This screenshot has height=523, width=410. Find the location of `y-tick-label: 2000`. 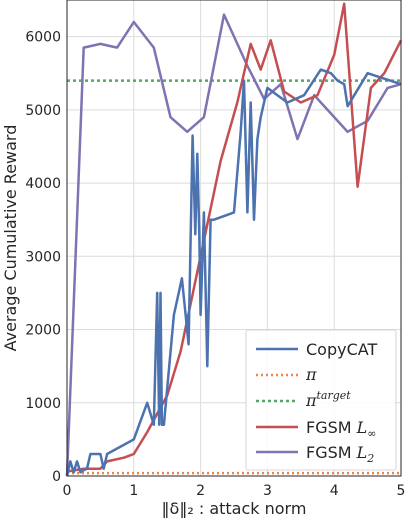

y-tick-label: 2000 is located at coordinates (43, 331).